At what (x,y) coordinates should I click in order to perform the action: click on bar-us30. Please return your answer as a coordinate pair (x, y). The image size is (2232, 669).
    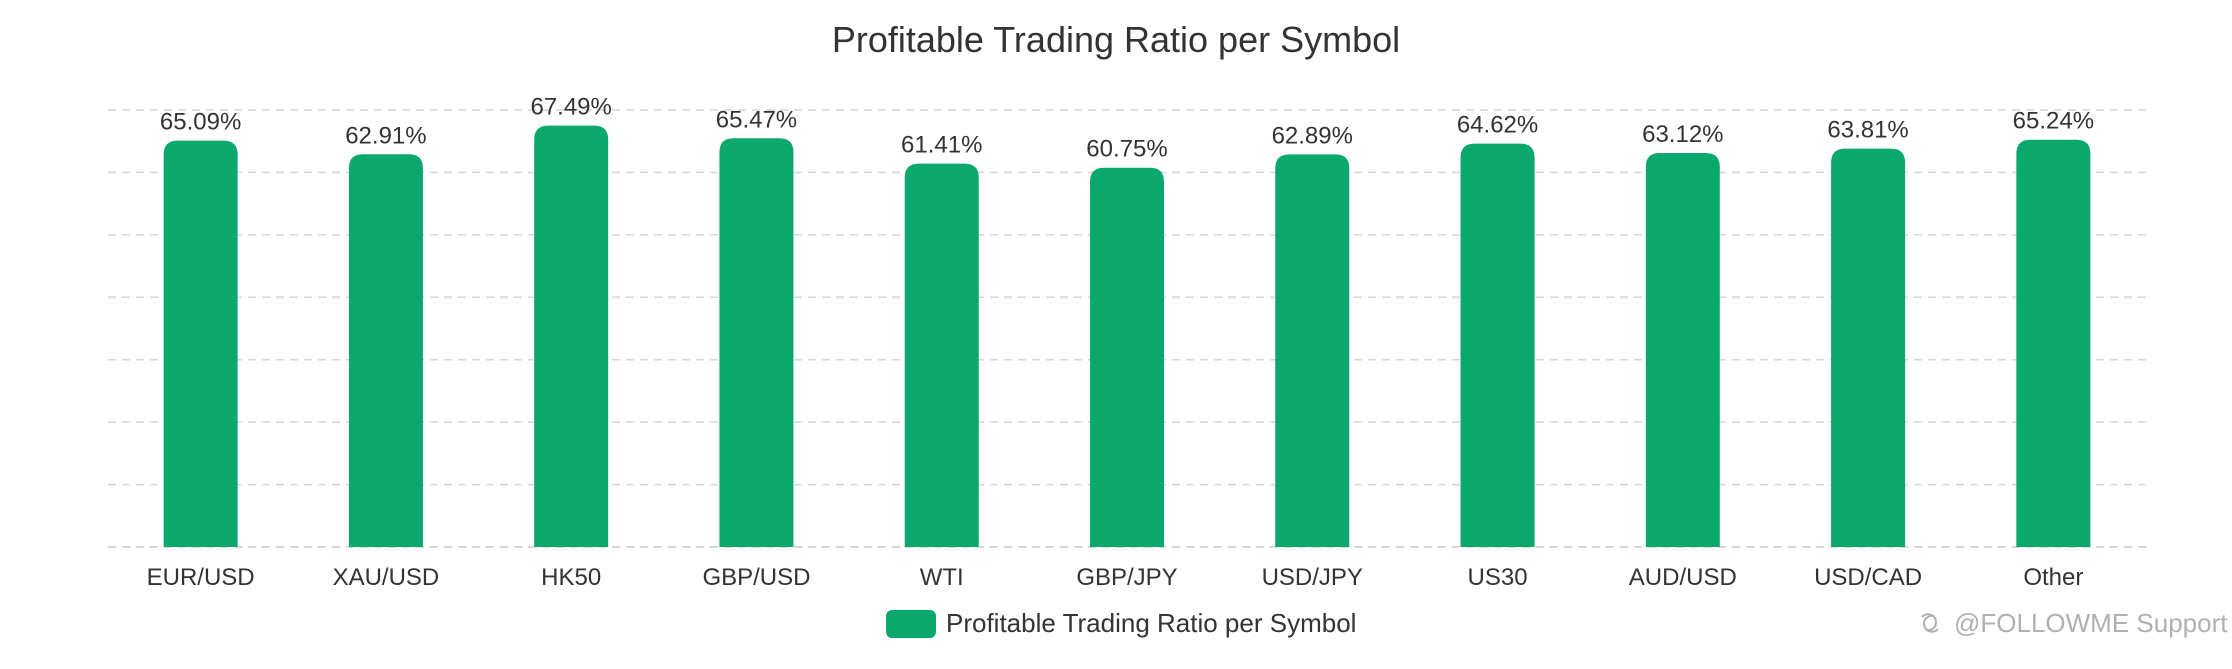
    Looking at the image, I should click on (1497, 345).